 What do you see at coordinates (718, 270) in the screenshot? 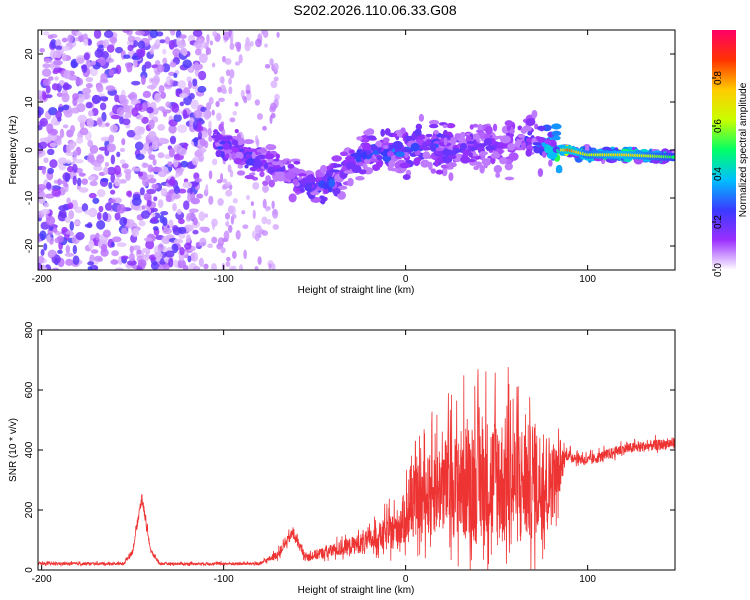
I see `colorbar-tick-label: 0.0` at bounding box center [718, 270].